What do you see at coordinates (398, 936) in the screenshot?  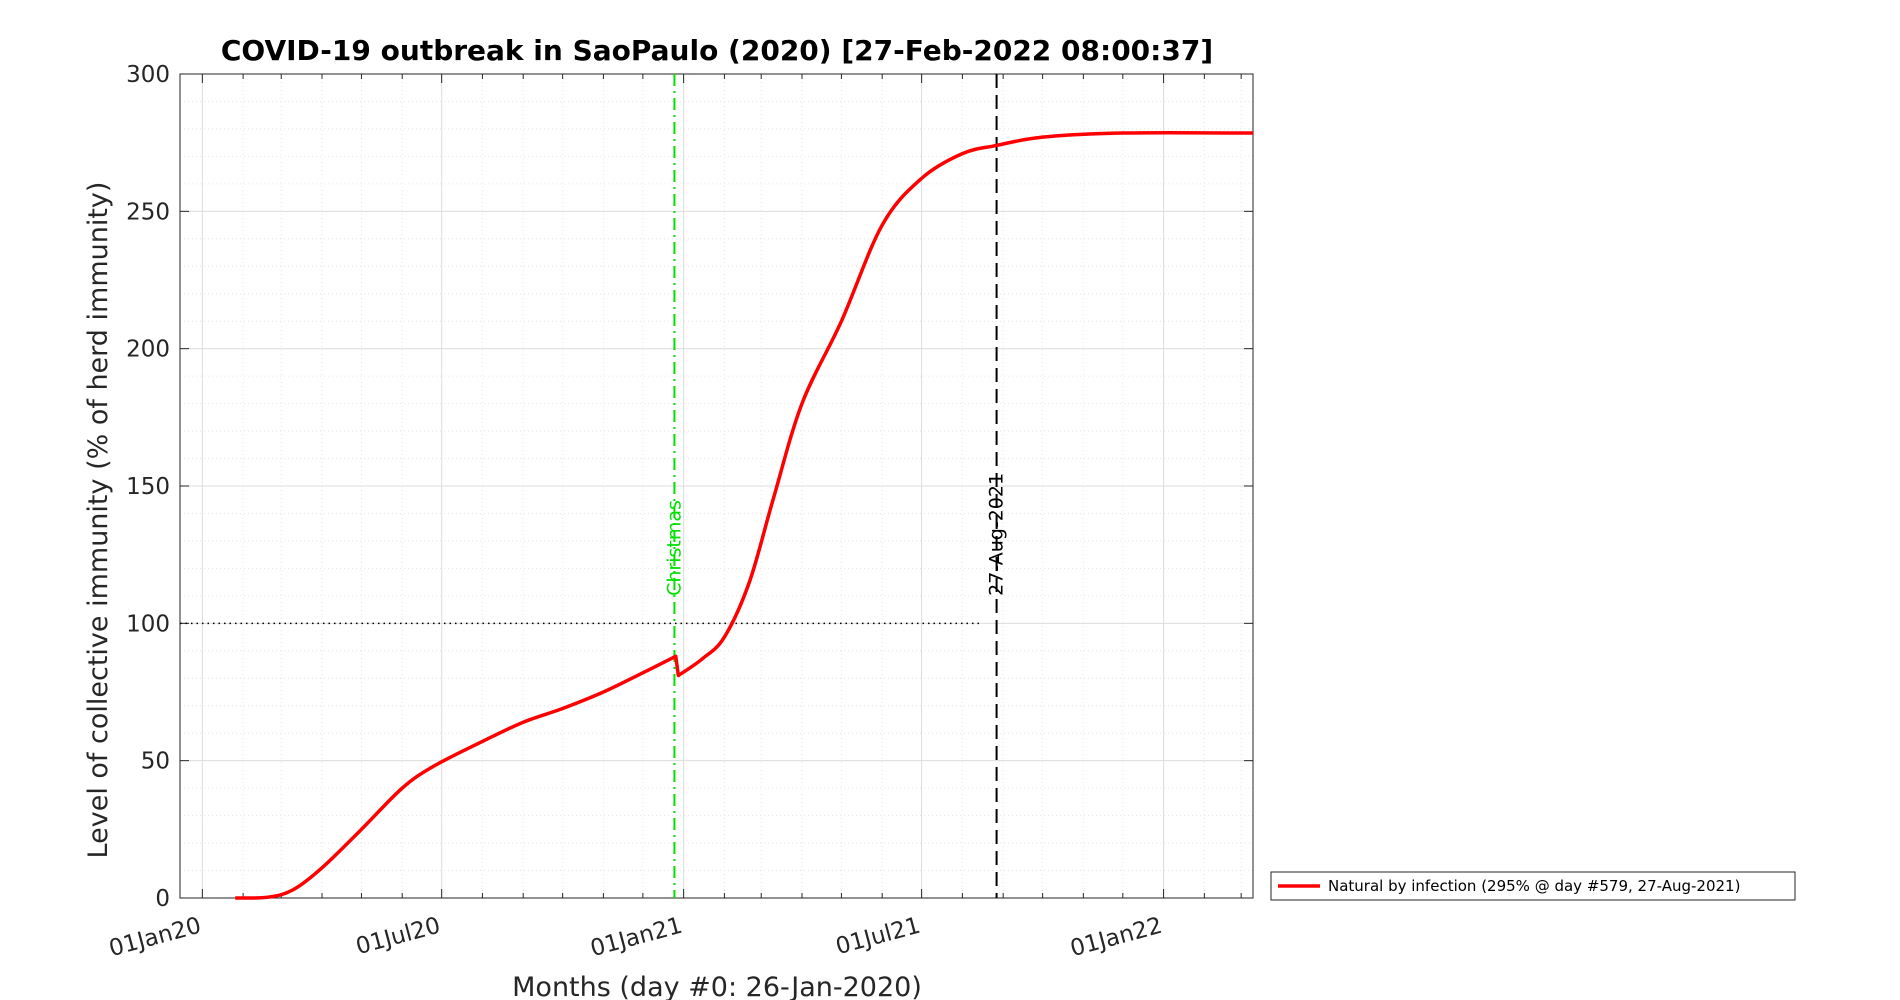 I see `x-tick-label: 01Jul20` at bounding box center [398, 936].